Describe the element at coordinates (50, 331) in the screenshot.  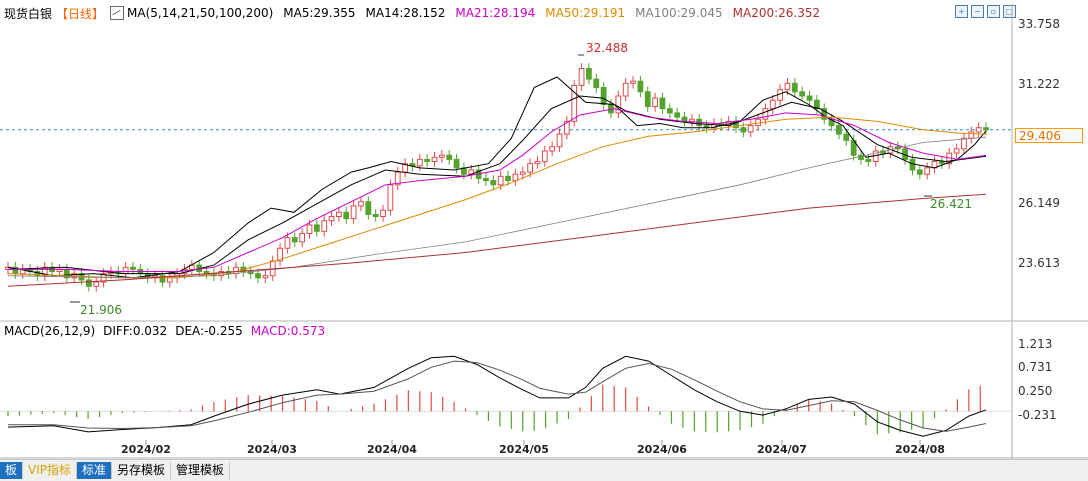
I see `macd-params: MACD(26,12,9)` at that location.